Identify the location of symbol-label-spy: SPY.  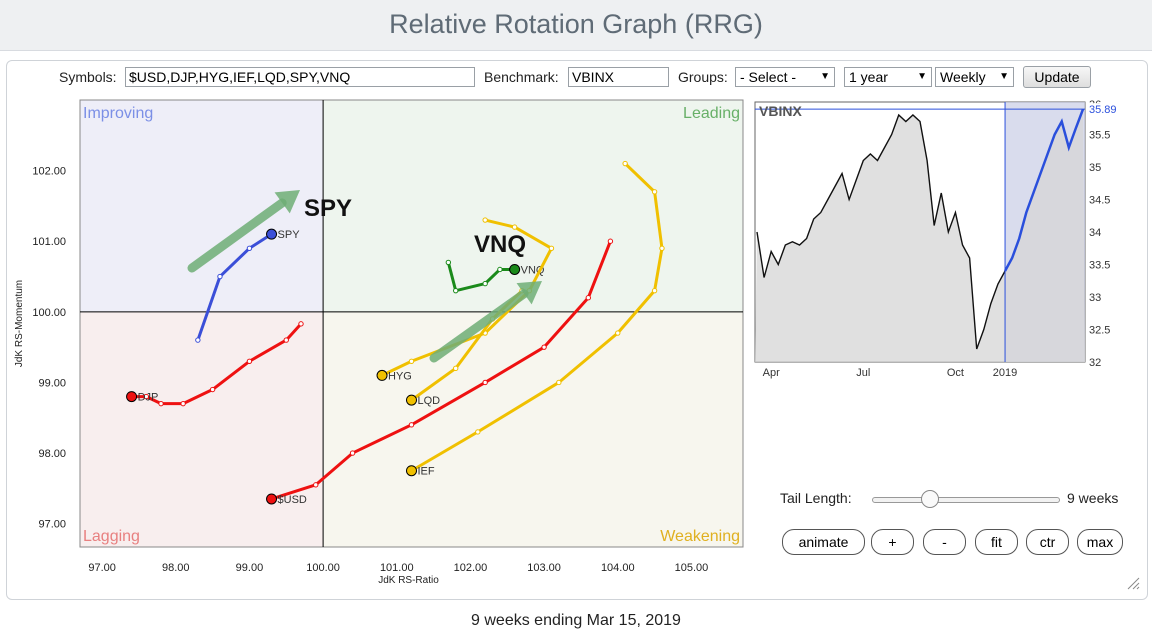
(289, 235).